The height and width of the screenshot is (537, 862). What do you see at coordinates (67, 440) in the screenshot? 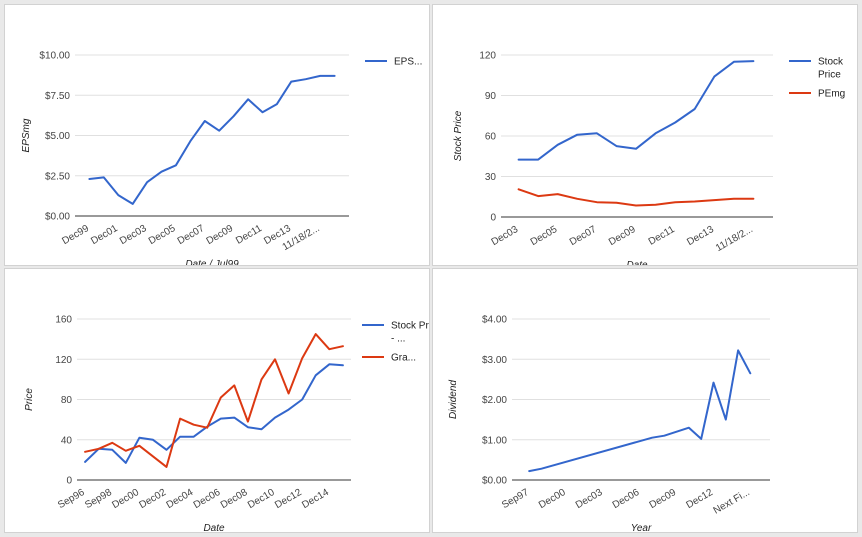
I see `y-tick-label: 40` at bounding box center [67, 440].